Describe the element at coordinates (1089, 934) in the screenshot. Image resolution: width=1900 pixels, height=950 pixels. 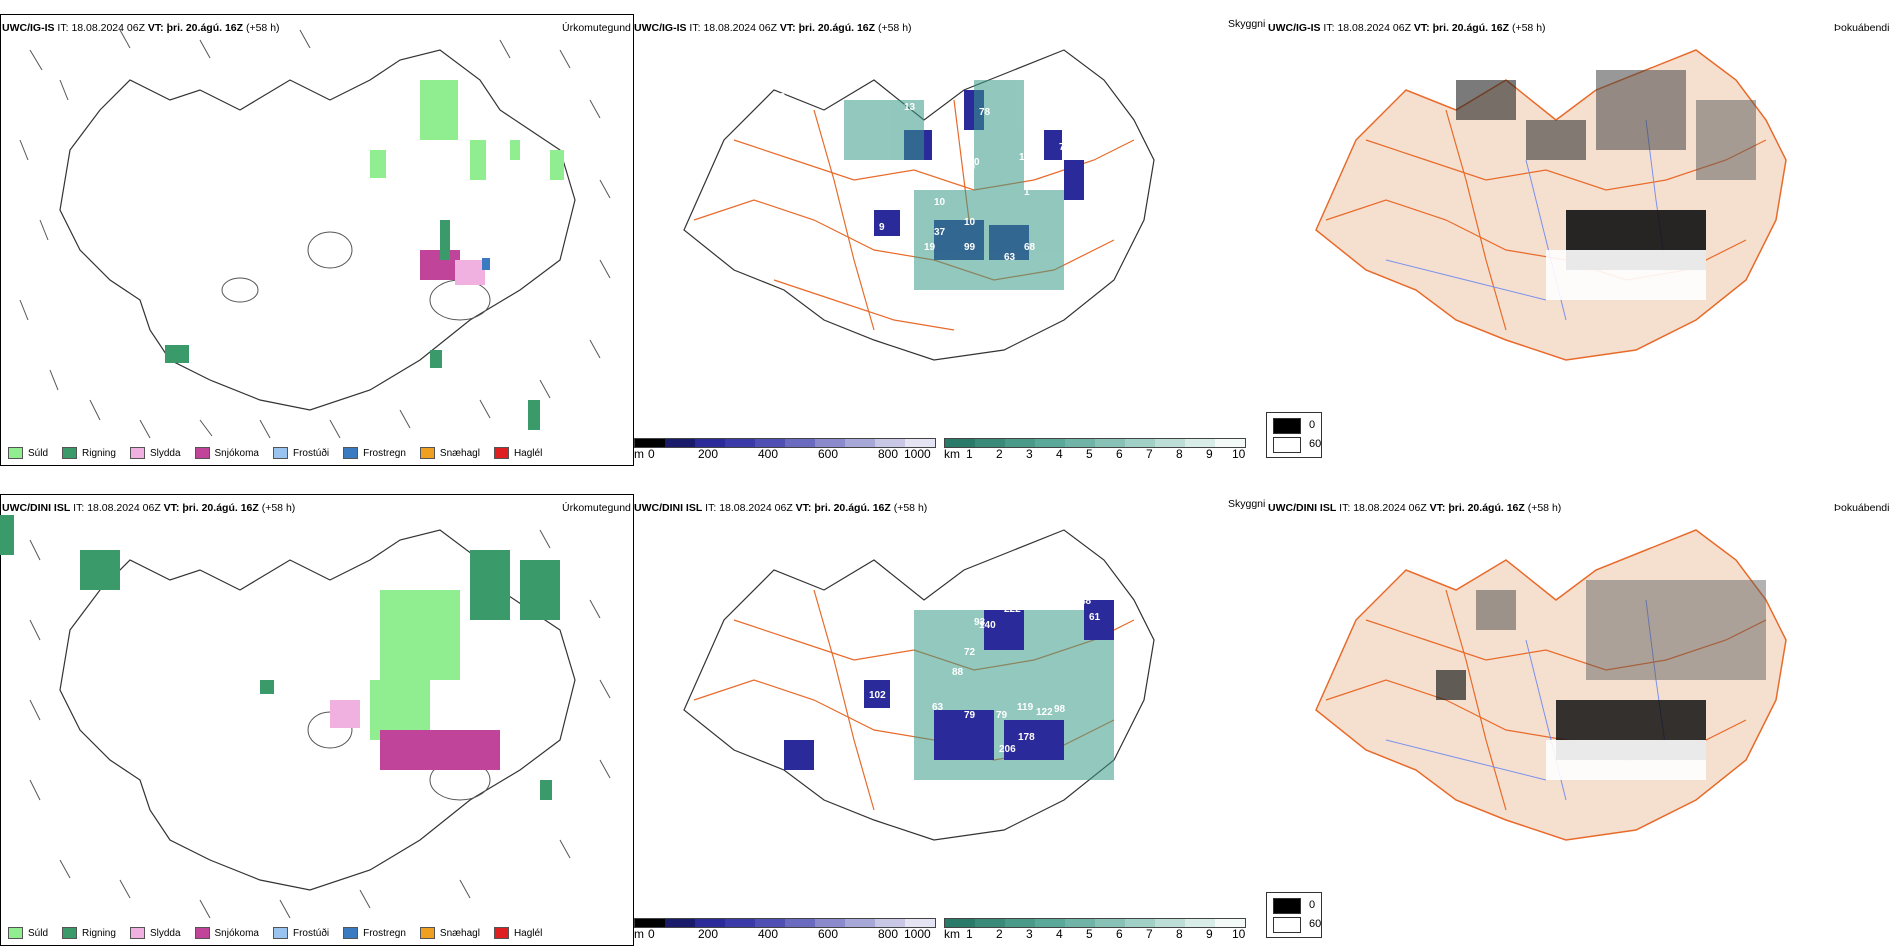
I see `vis-tick: 5` at that location.